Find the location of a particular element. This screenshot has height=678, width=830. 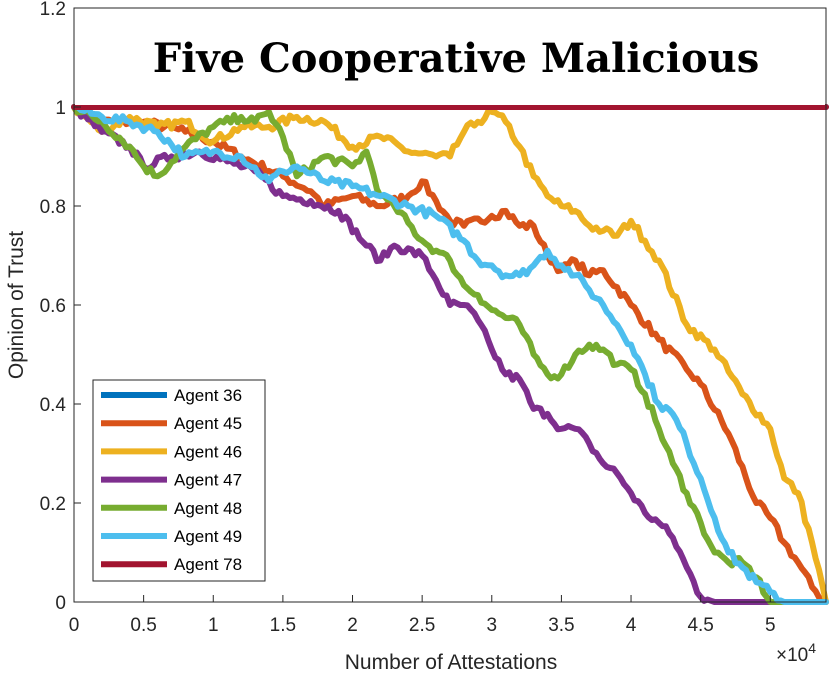

title-box is located at coordinates (450, 57).